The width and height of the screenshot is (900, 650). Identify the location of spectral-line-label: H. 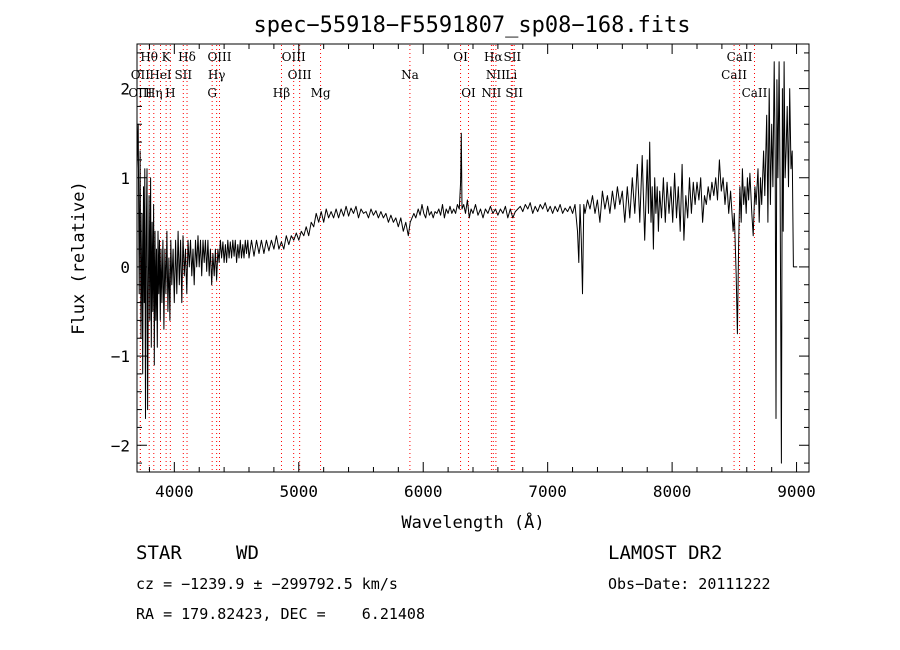
(170, 93).